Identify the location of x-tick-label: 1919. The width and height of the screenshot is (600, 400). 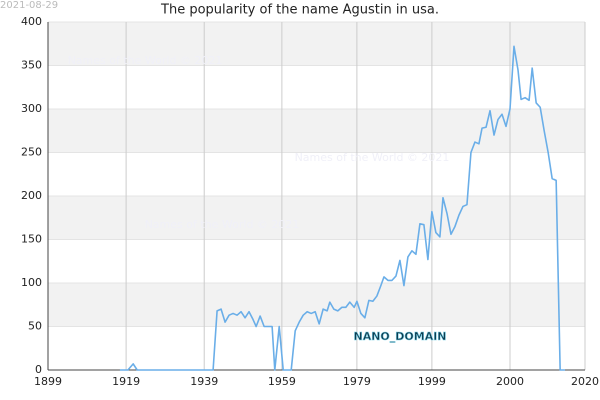
(126, 381).